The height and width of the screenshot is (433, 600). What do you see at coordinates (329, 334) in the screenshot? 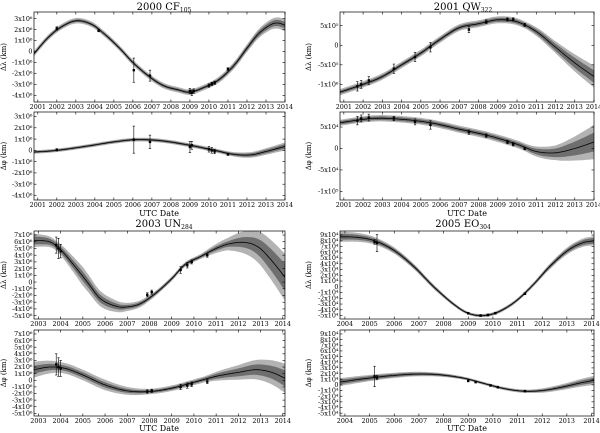
I see `y-tick-label: 9x10⁴` at bounding box center [329, 334].